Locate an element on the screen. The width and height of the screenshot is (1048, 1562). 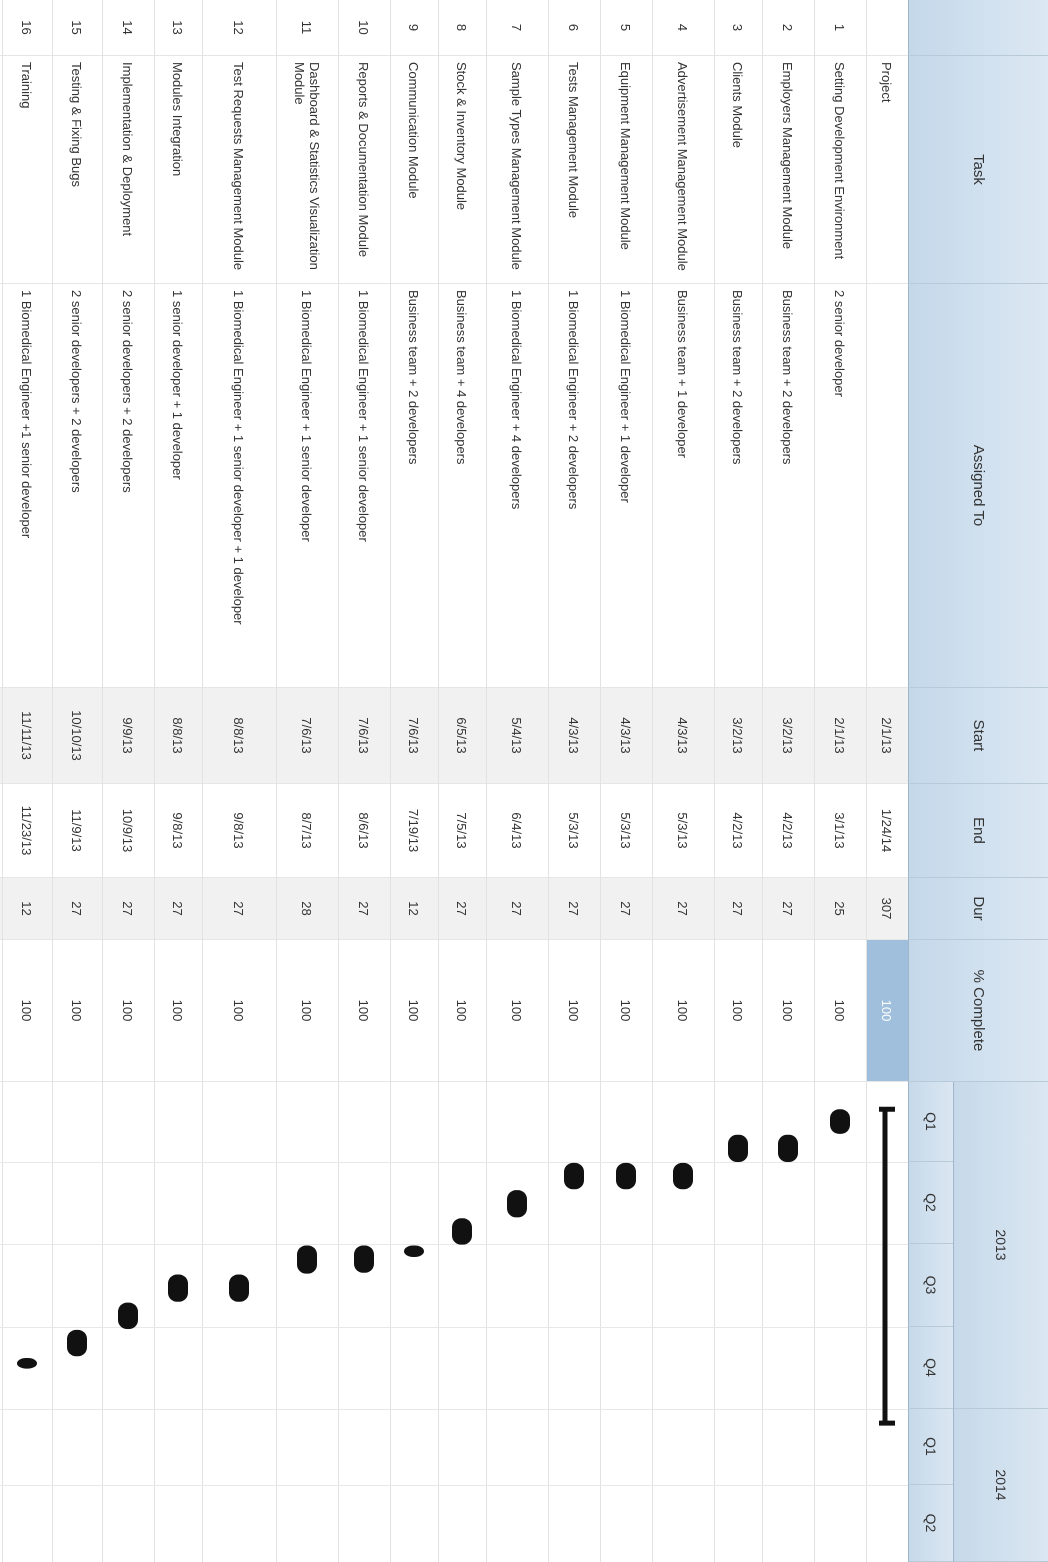
start-header-label: Start is located at coordinates (978, 735).